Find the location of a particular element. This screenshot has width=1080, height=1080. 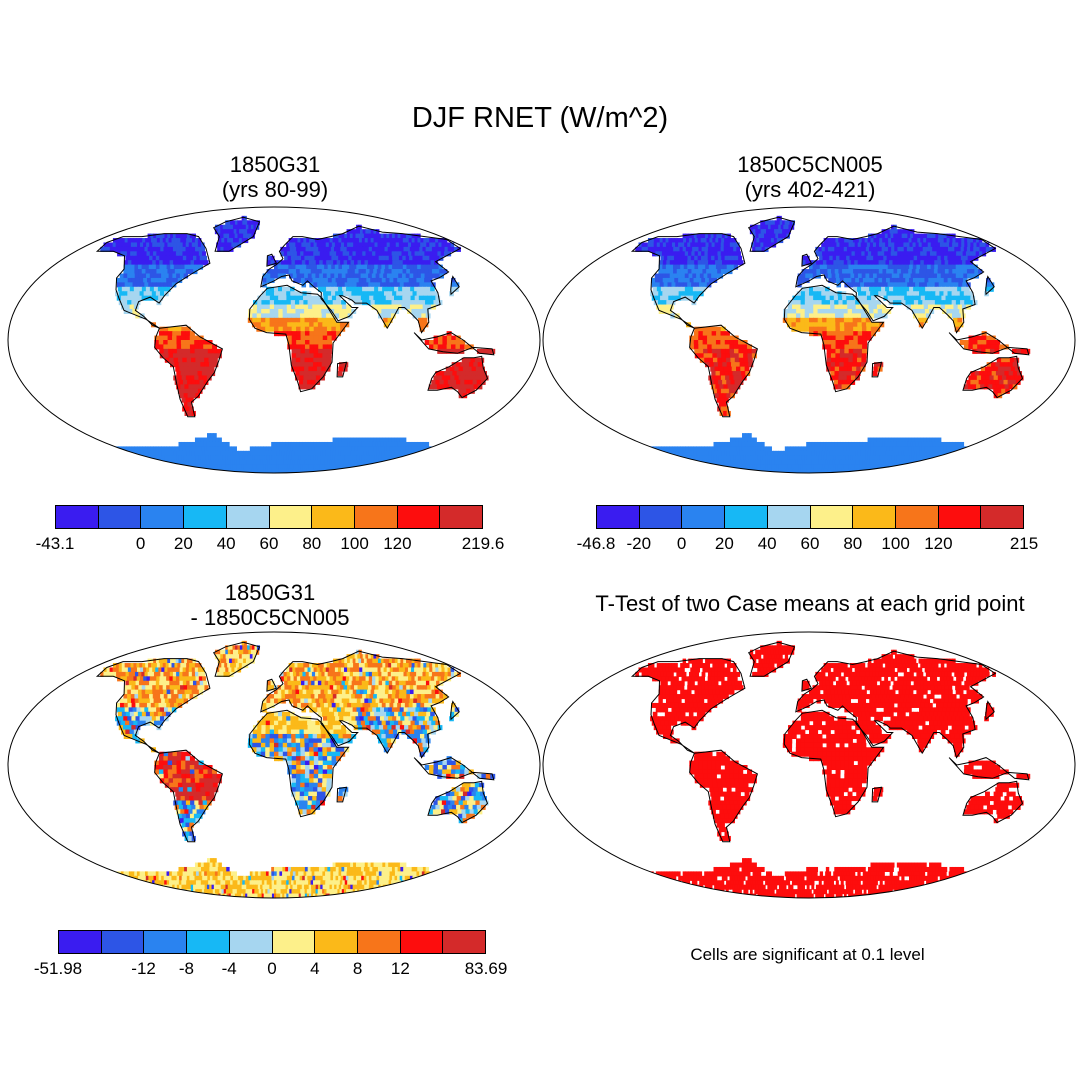

panel-3-colorbar is located at coordinates (272, 942).